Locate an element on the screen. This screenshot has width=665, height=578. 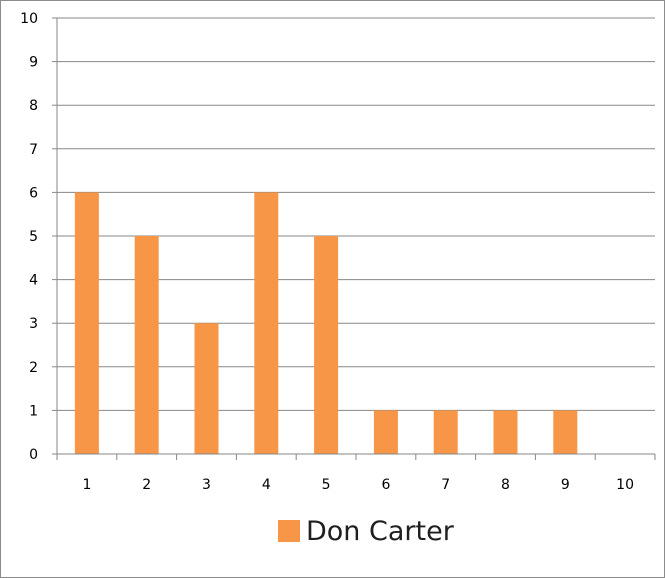
x-tick-label: 9 is located at coordinates (565, 485).